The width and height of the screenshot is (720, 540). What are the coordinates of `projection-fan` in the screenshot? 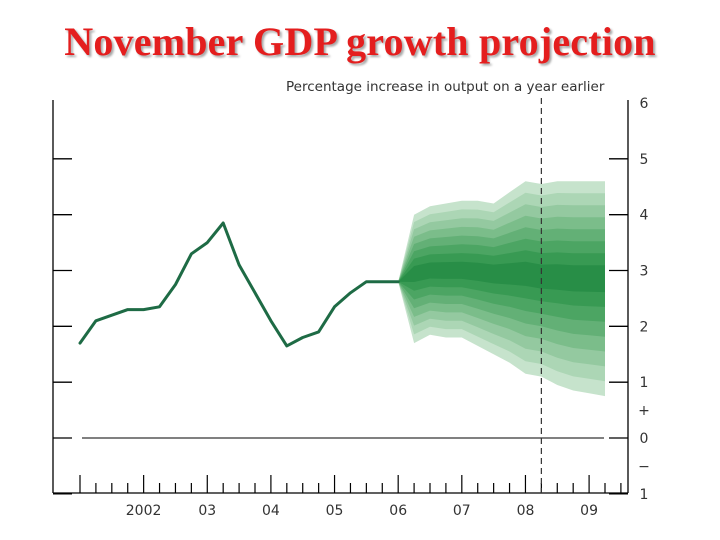 It's located at (501, 289).